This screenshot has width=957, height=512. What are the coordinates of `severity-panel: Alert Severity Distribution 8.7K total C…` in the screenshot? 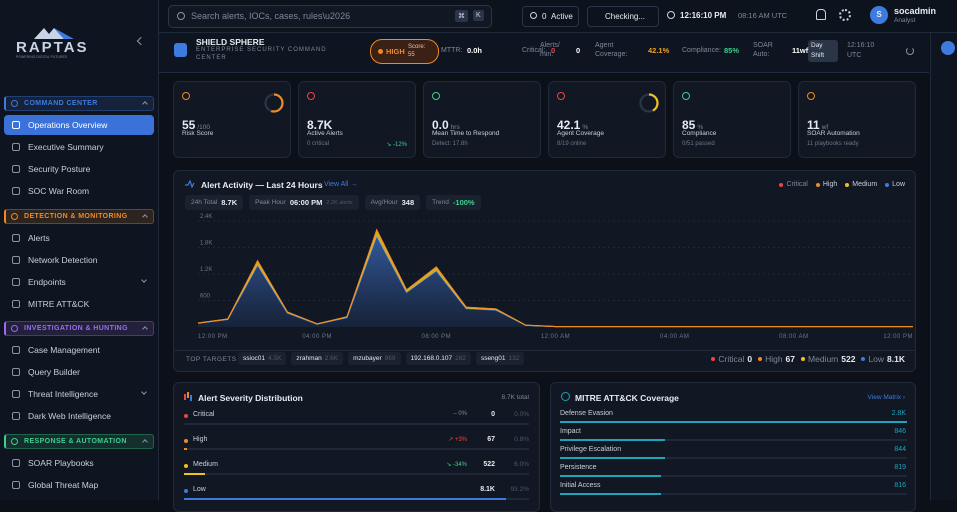 It's located at (356, 447).